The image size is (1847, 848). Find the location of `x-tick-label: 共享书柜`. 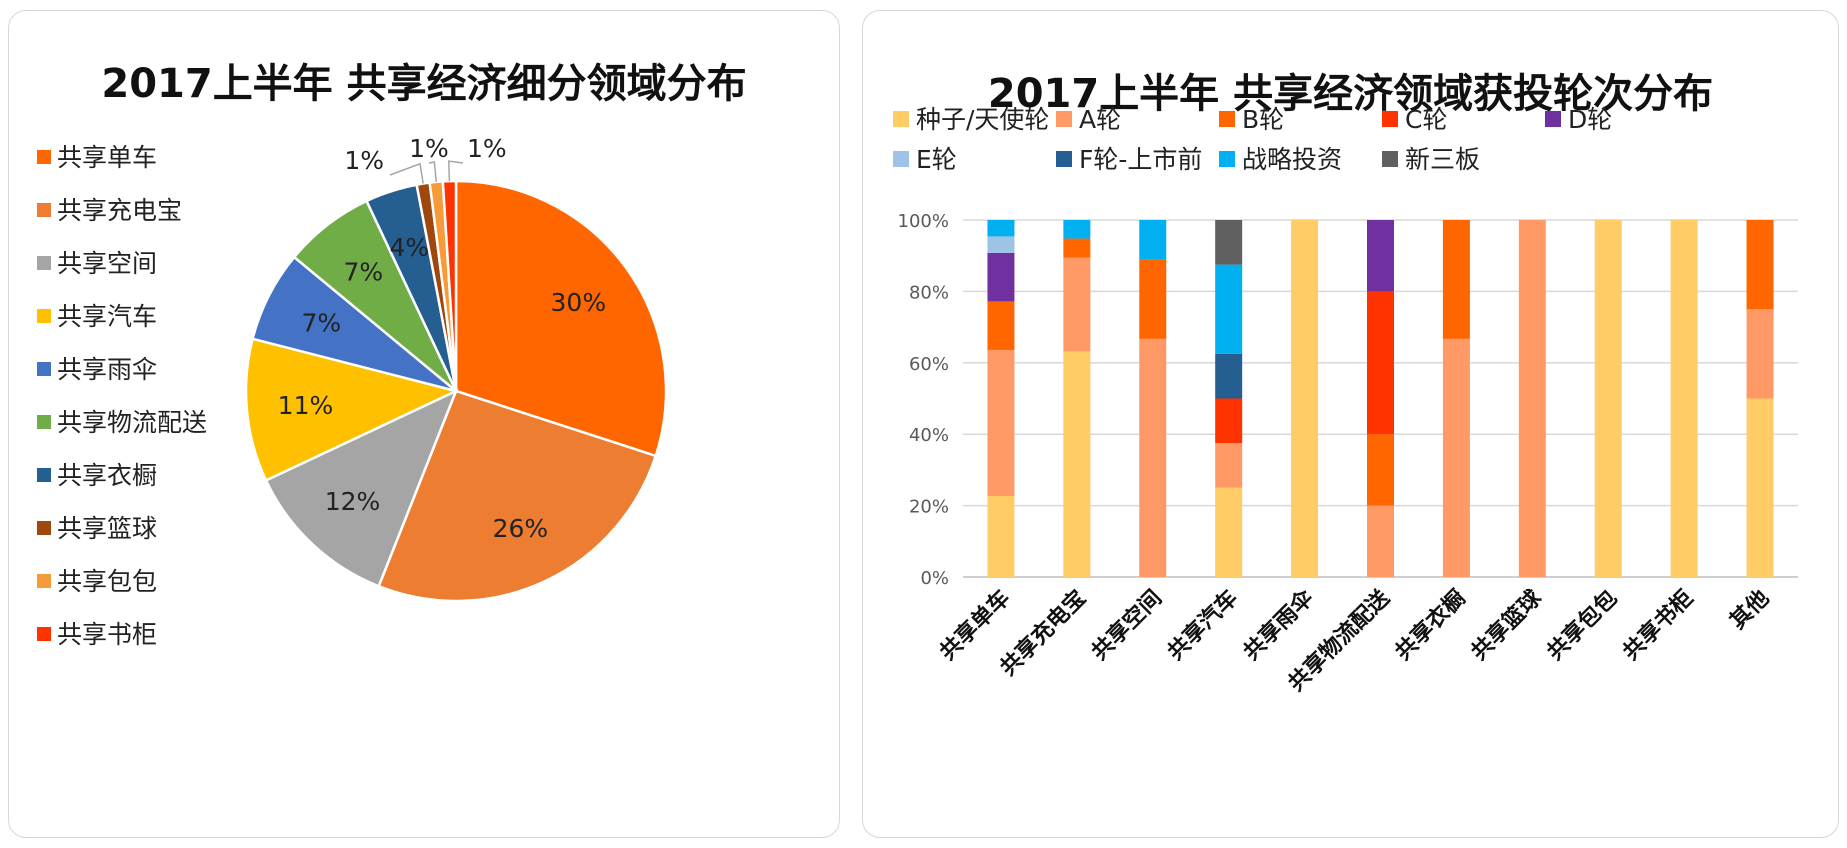

x-tick-label: 共享书柜 is located at coordinates (1658, 625).